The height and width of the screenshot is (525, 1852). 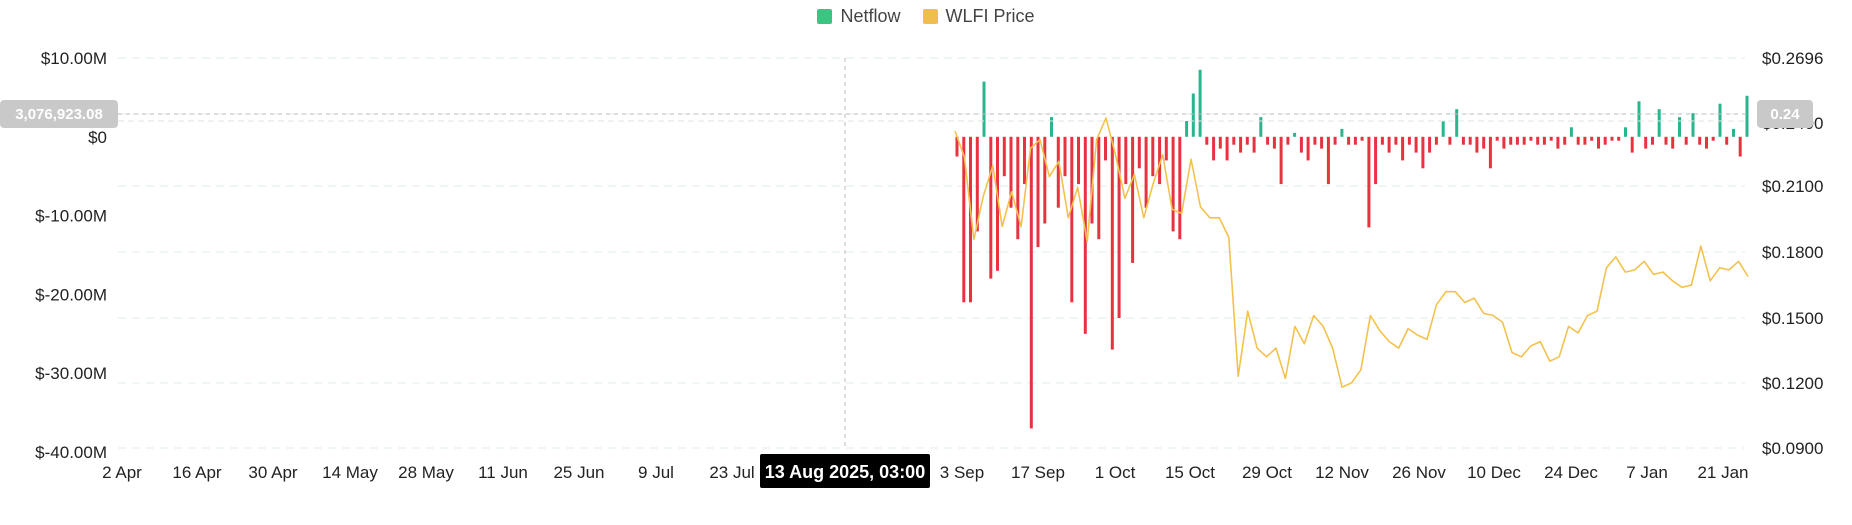 I want to click on legend-item-price: WLFI Price, so click(x=978, y=16).